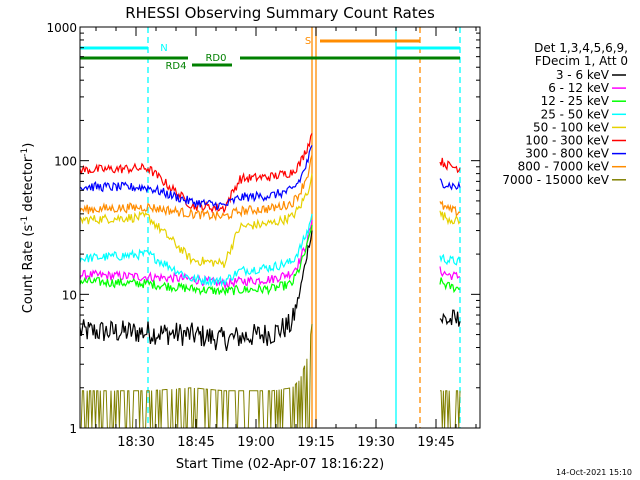 The image size is (640, 480). Describe the element at coordinates (163, 48) in the screenshot. I see `night-flag-label: N` at that location.